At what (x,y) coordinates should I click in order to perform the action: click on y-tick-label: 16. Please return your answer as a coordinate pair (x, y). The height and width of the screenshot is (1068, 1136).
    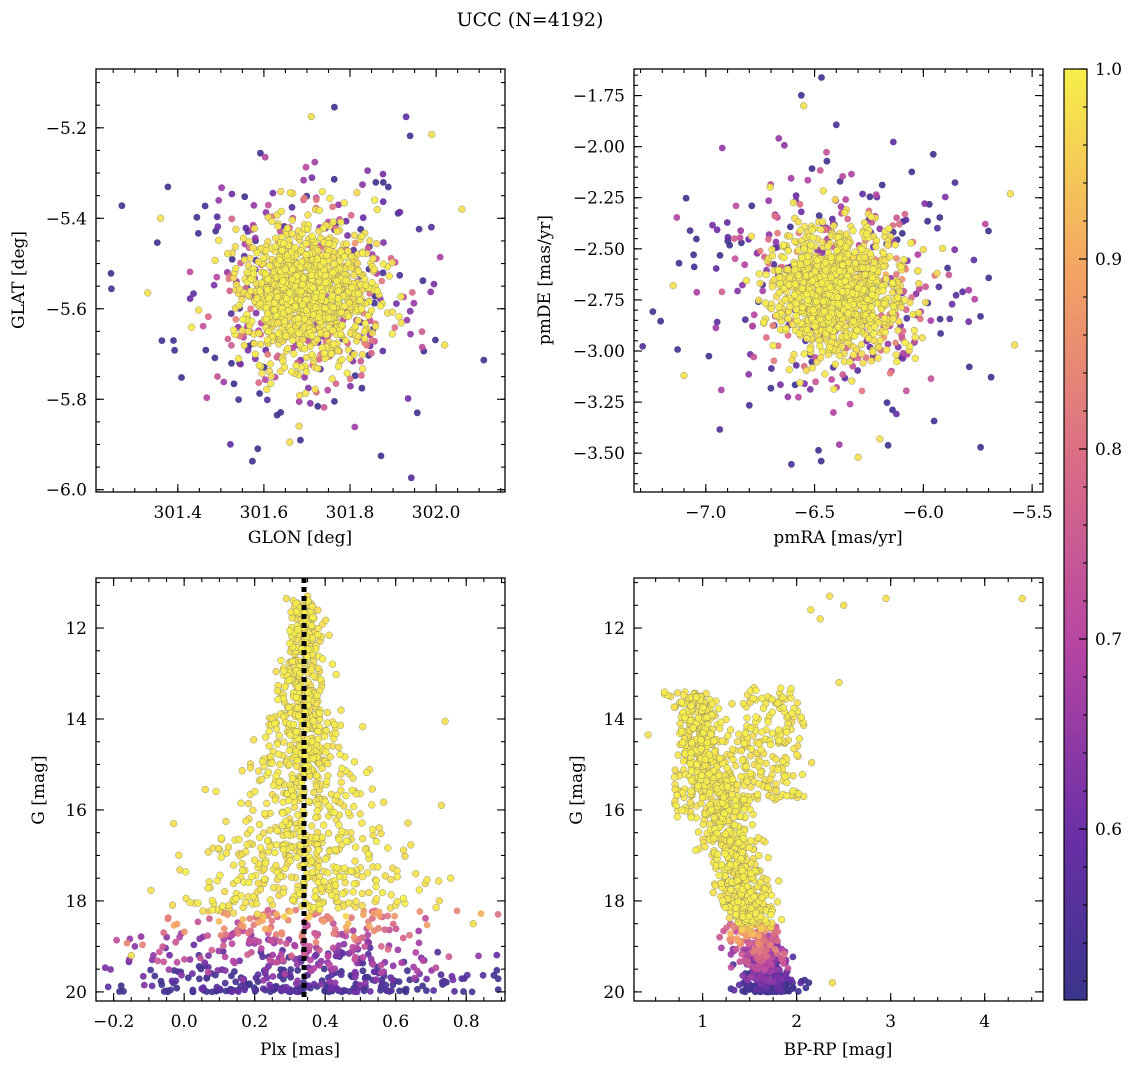
    Looking at the image, I should click on (76, 811).